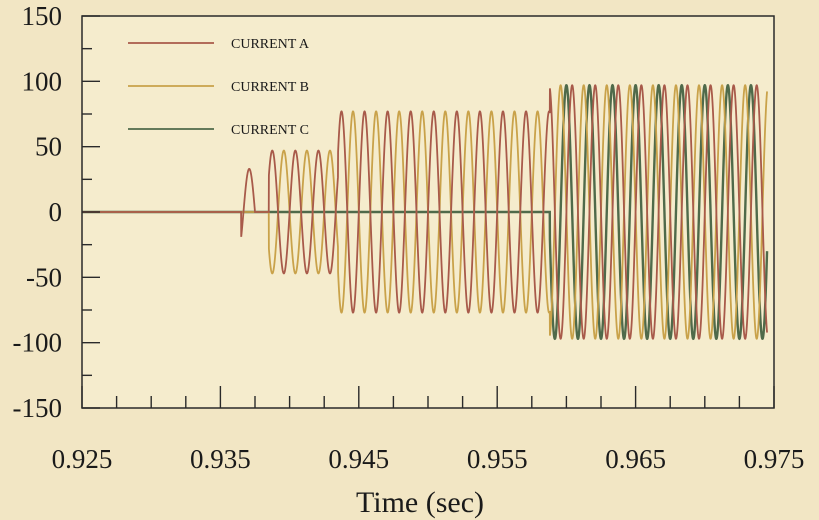  I want to click on x-tick-label: 0.945, so click(358, 459).